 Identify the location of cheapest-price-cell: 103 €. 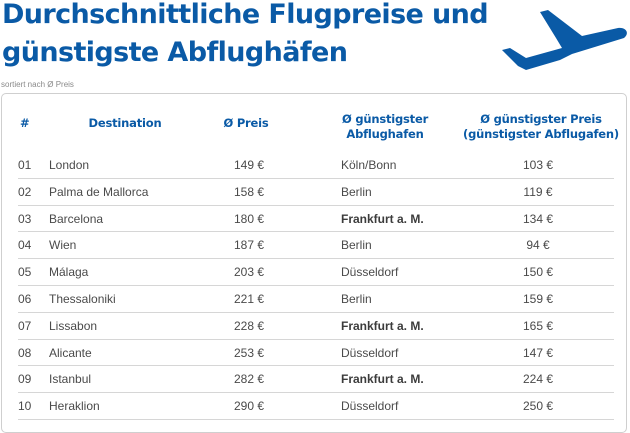
(538, 165).